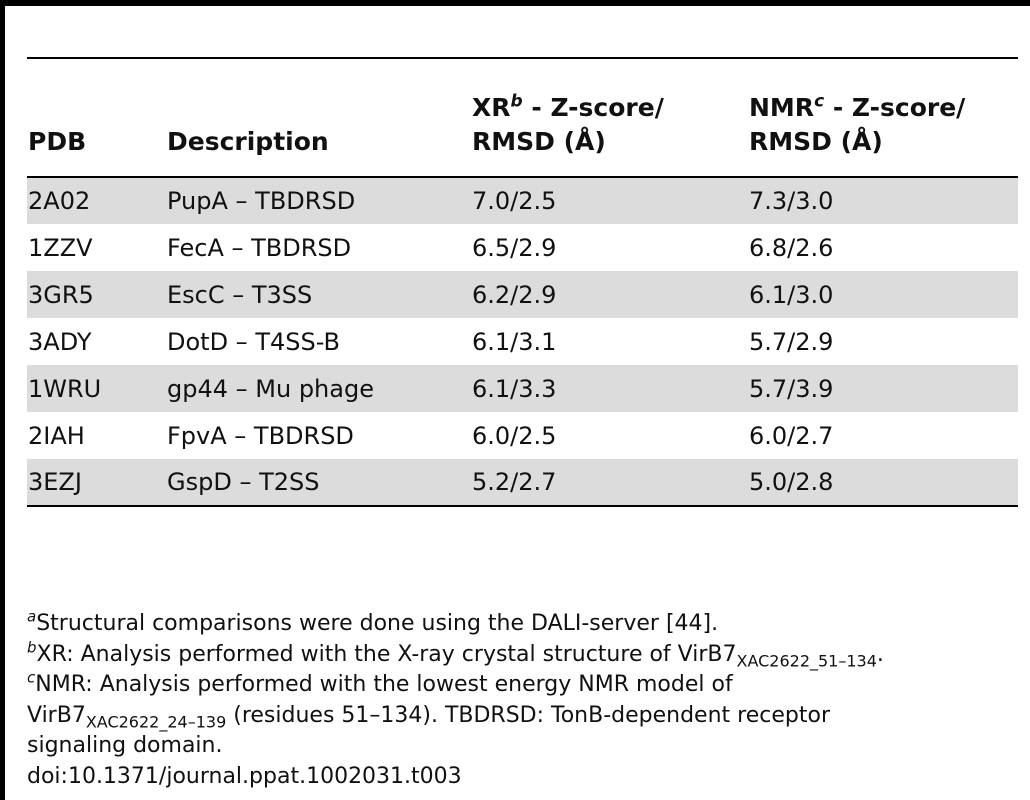 This screenshot has width=1030, height=800. Describe the element at coordinates (97, 482) in the screenshot. I see `cell-pdb: 3EZJ` at that location.